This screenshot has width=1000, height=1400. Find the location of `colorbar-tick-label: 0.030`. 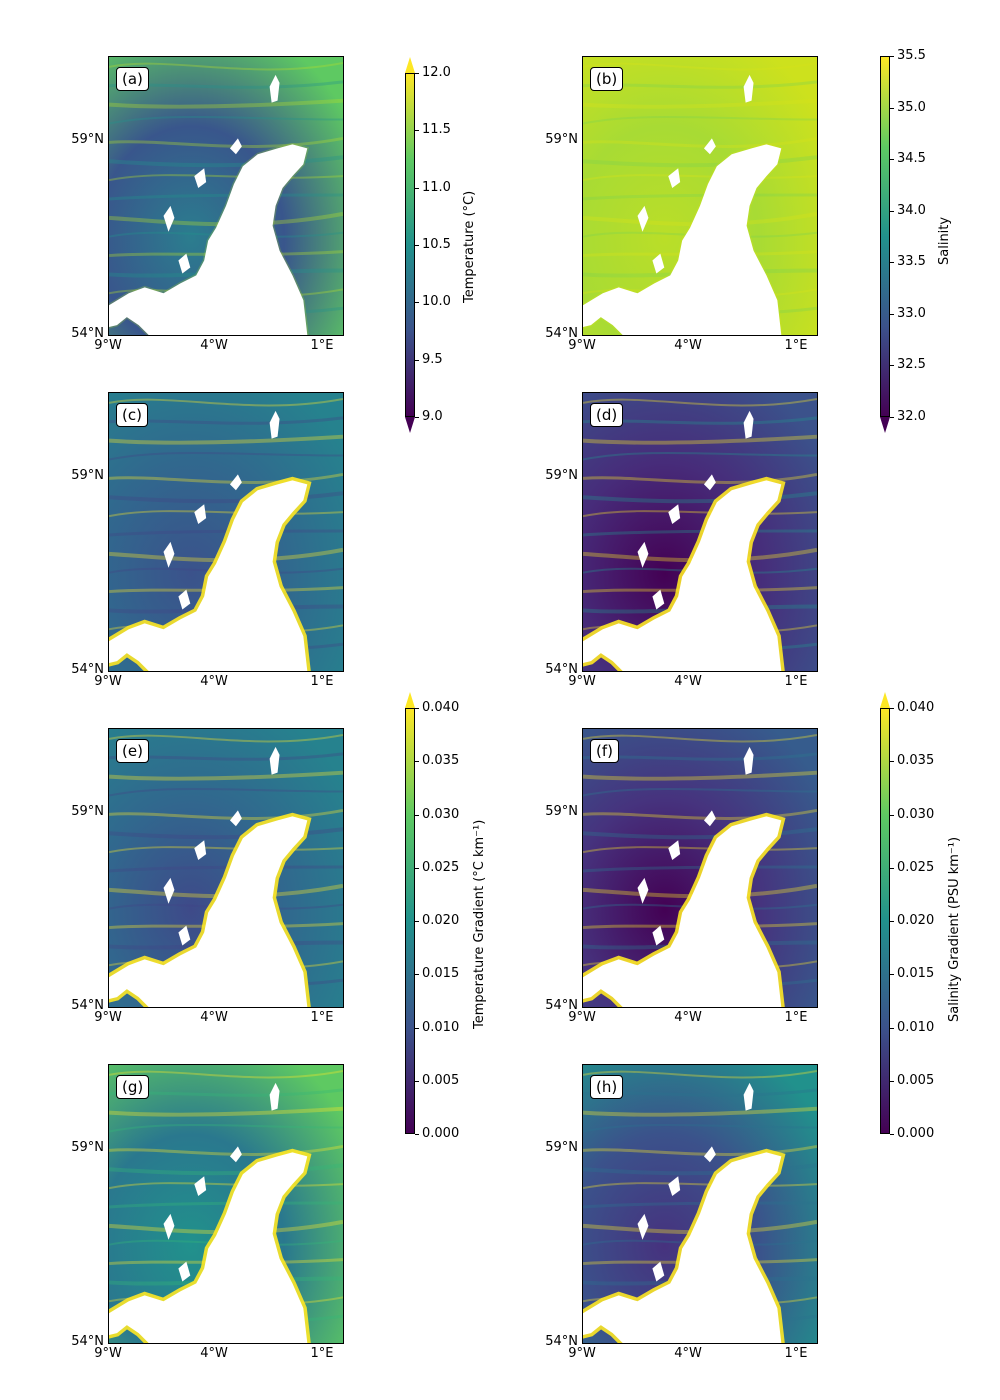

colorbar-tick-label: 0.030 is located at coordinates (916, 814).